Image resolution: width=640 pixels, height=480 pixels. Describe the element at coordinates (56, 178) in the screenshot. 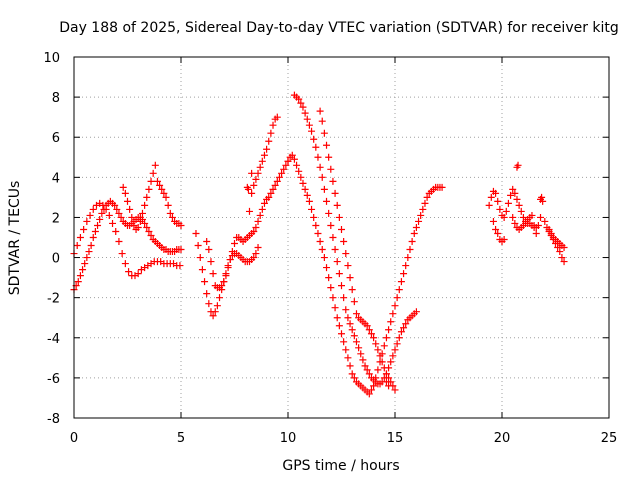

I see `y-tick-label: 4` at that location.